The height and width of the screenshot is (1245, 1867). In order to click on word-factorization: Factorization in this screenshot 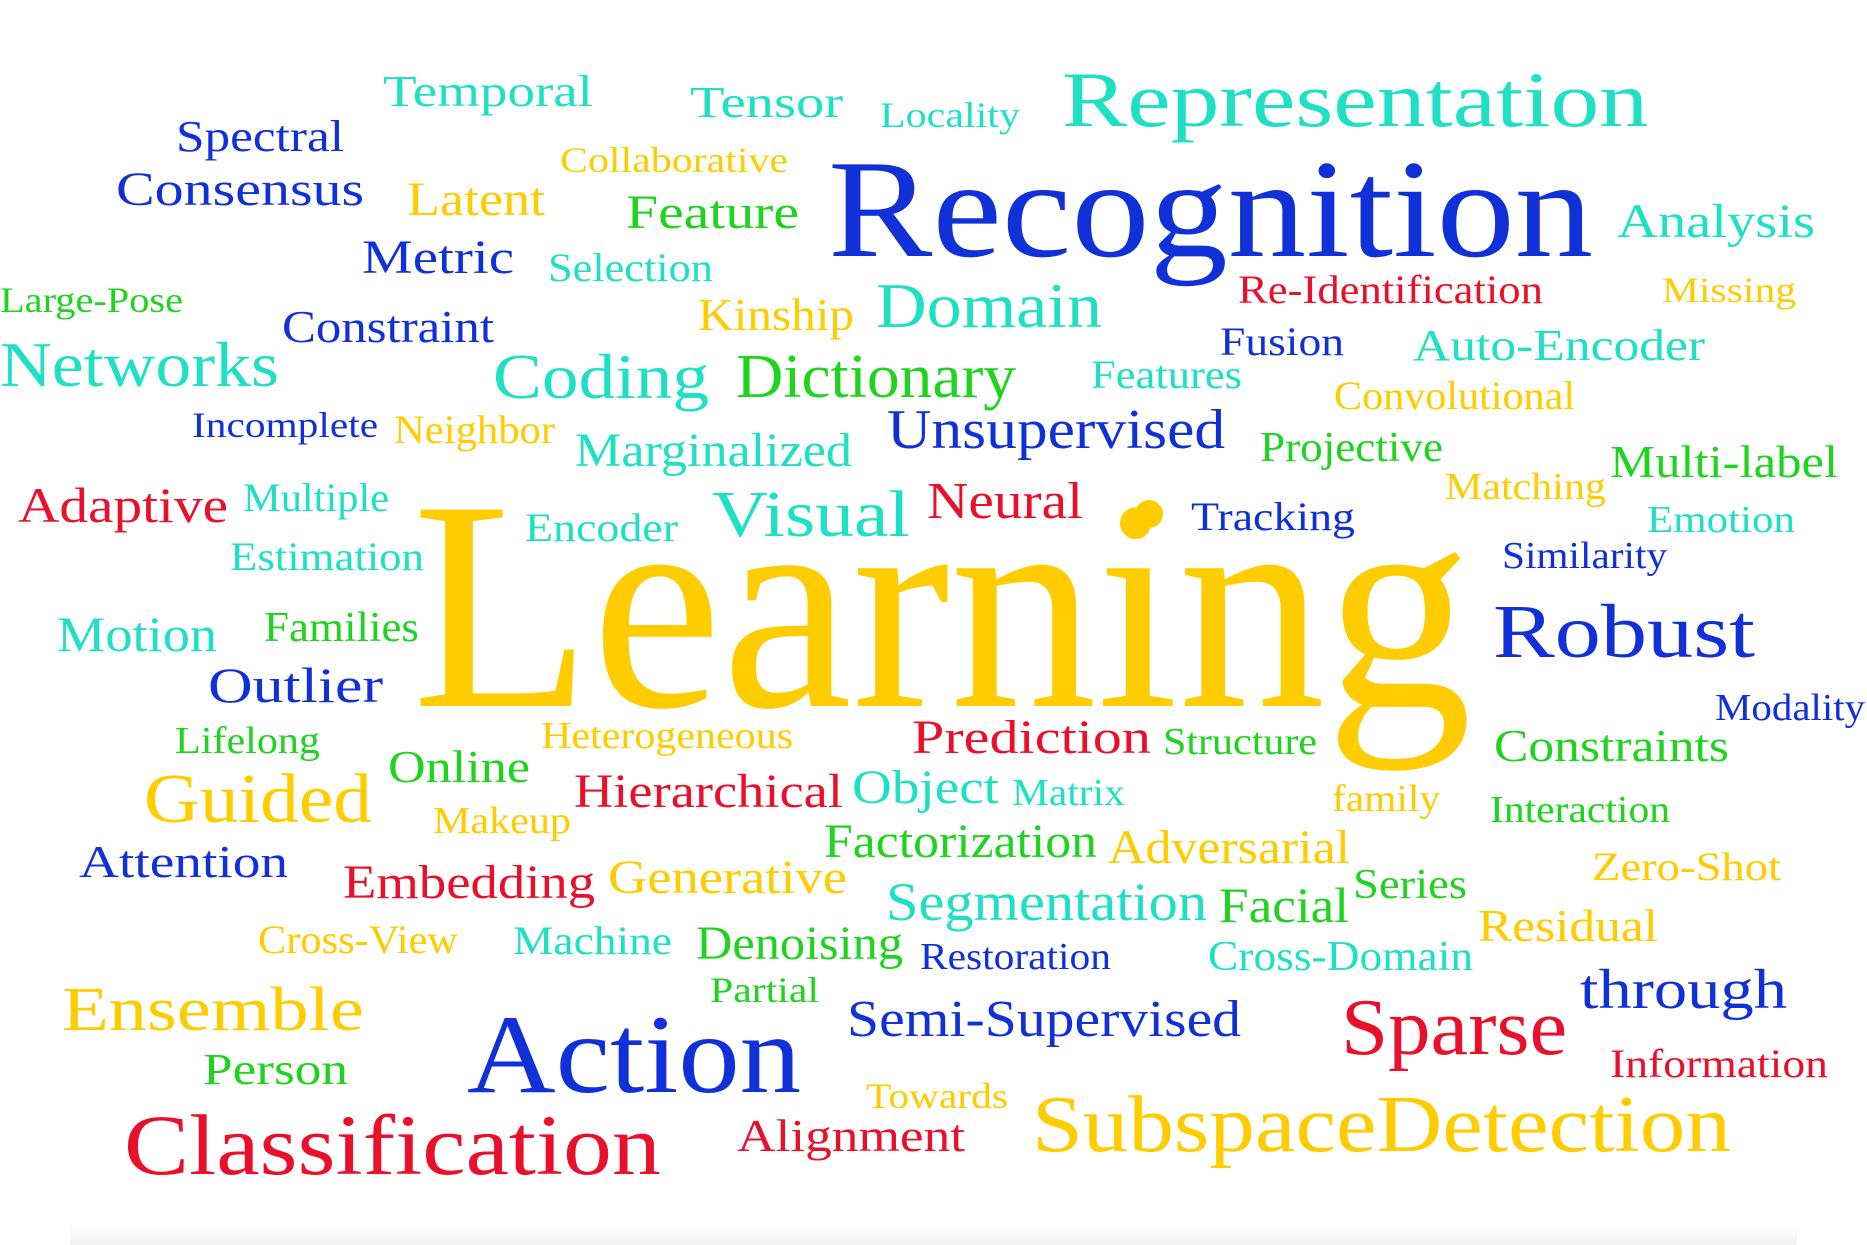, I will do `click(961, 841)`.